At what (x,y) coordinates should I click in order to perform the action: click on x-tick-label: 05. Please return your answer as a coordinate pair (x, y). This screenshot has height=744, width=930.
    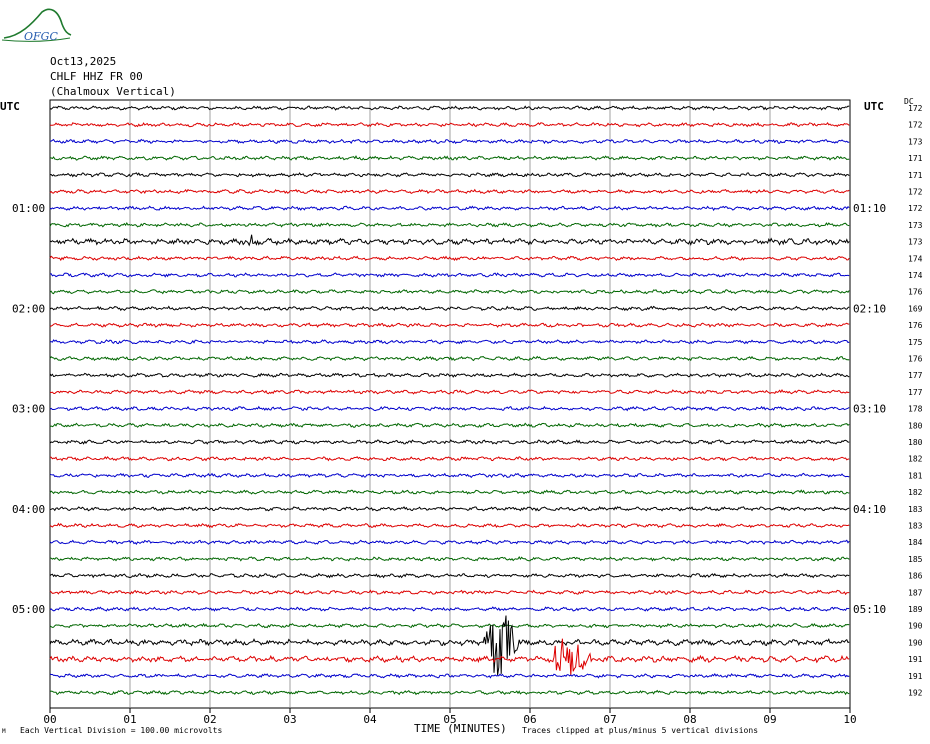
    Looking at the image, I should click on (449, 719).